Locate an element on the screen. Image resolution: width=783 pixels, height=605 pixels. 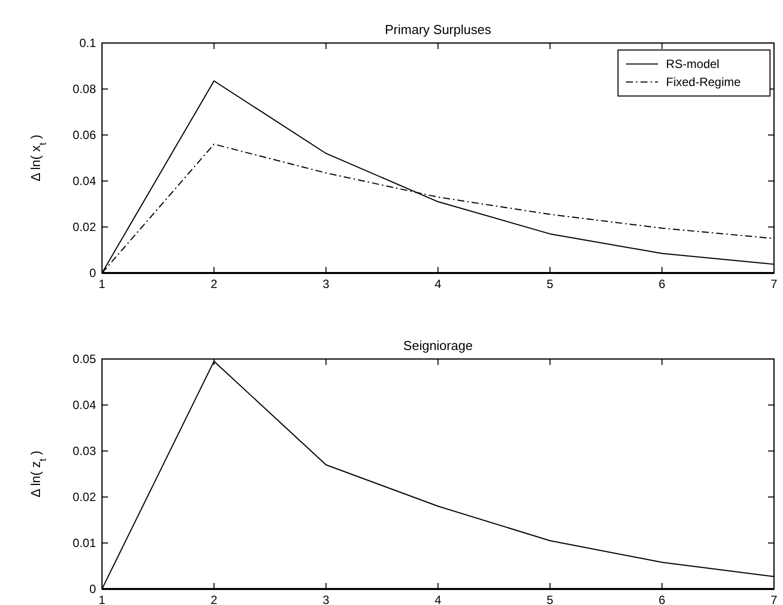
legend-label: Fixed-Regime is located at coordinates (704, 82).